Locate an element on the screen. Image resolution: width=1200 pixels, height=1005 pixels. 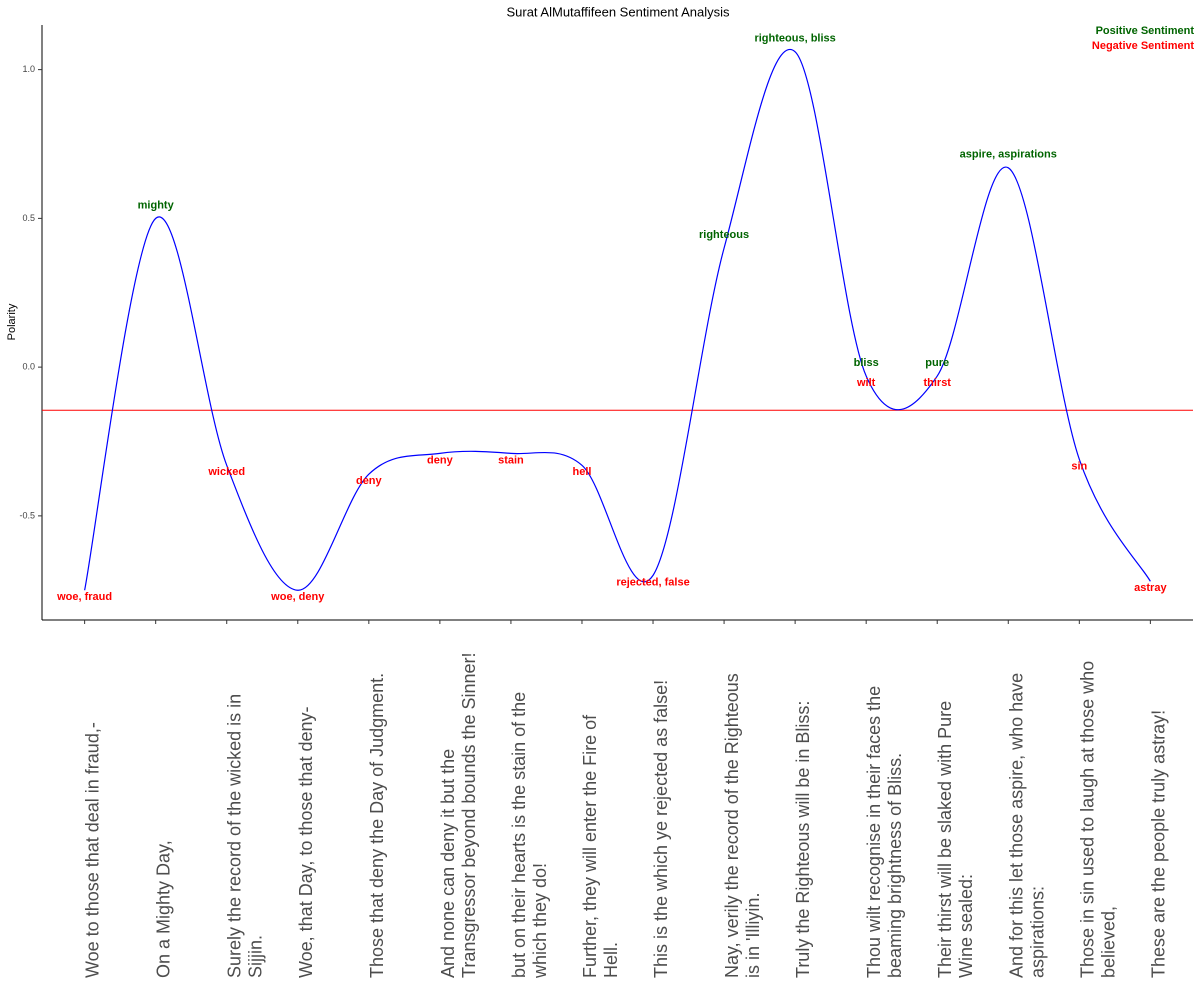
x-tick-label: Those that deny the Day of Judgment. is located at coordinates (377, 825).